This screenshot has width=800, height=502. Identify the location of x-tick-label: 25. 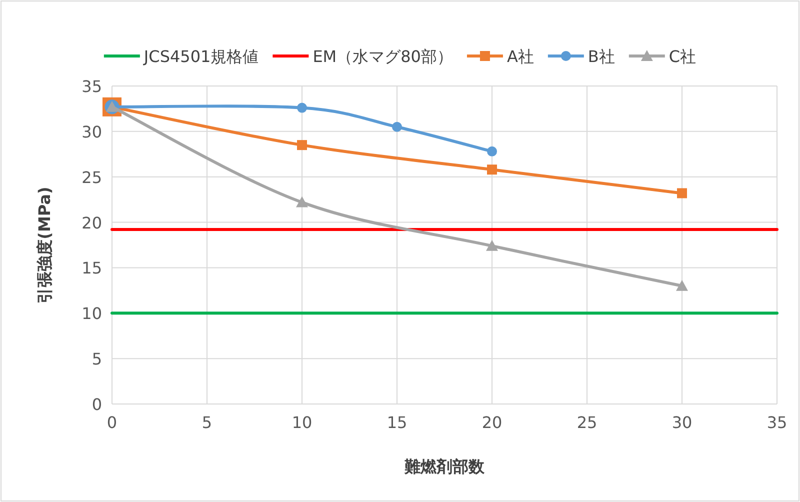
(587, 422).